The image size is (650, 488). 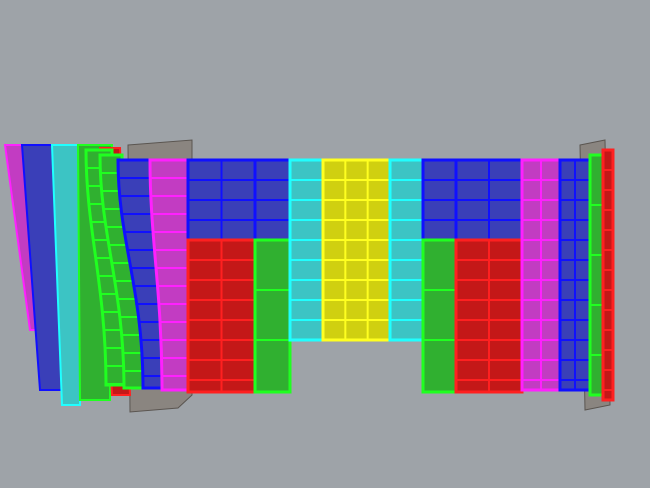 What do you see at coordinates (406, 250) in the screenshot?
I see `panel-column-7-cyan` at bounding box center [406, 250].